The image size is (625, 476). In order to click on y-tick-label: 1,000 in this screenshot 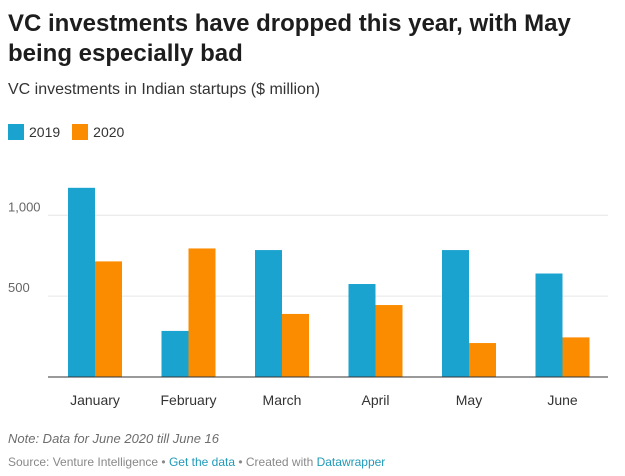, I will do `click(24, 206)`.